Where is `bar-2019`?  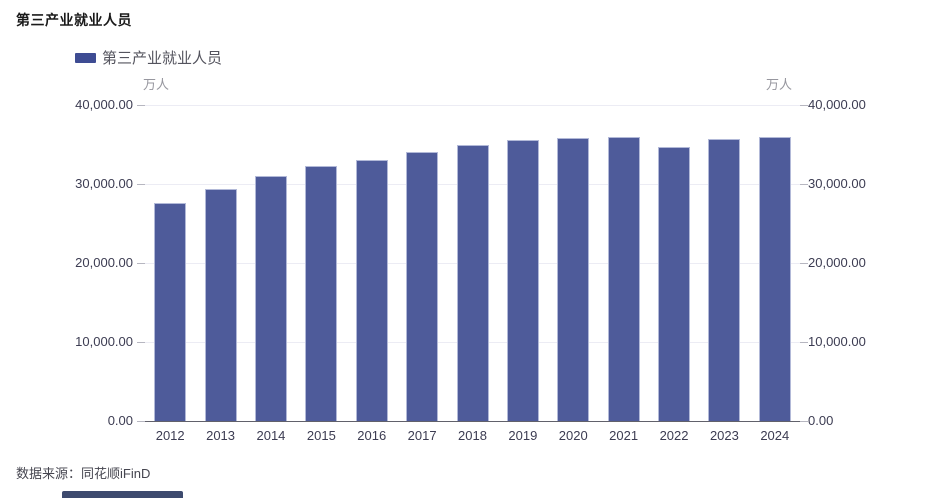
bar-2019 is located at coordinates (522, 280).